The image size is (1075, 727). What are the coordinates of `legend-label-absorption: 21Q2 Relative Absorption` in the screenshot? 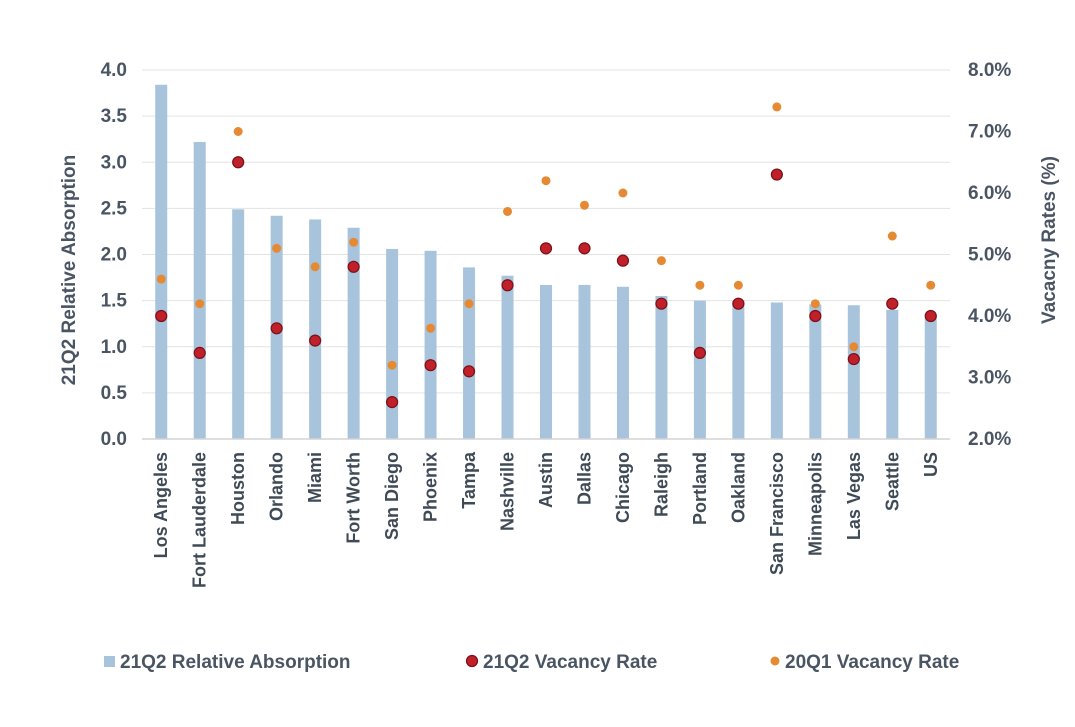 It's located at (235, 662).